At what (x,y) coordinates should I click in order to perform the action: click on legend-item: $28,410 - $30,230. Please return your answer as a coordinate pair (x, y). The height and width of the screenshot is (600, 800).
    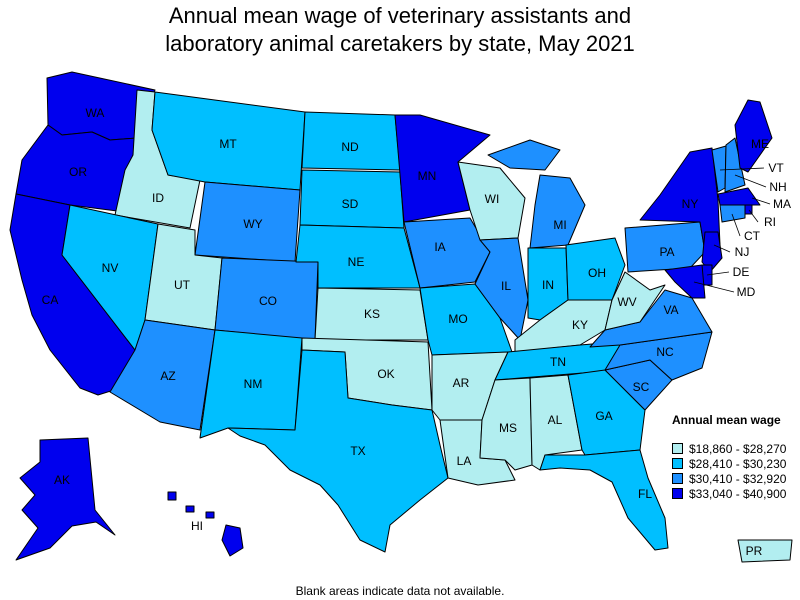
    Looking at the image, I should click on (729, 463).